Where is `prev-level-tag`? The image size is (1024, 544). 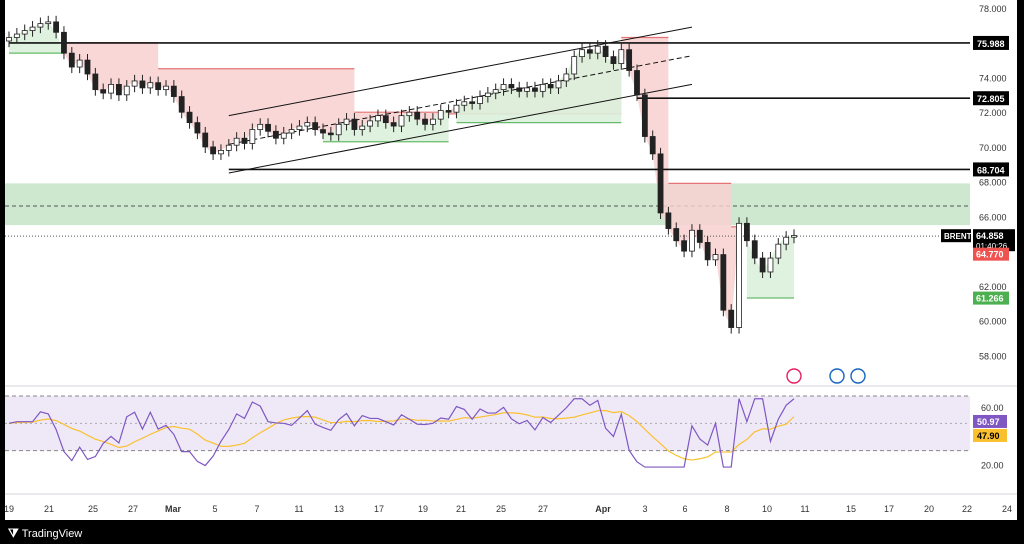 prev-level-tag is located at coordinates (991, 254).